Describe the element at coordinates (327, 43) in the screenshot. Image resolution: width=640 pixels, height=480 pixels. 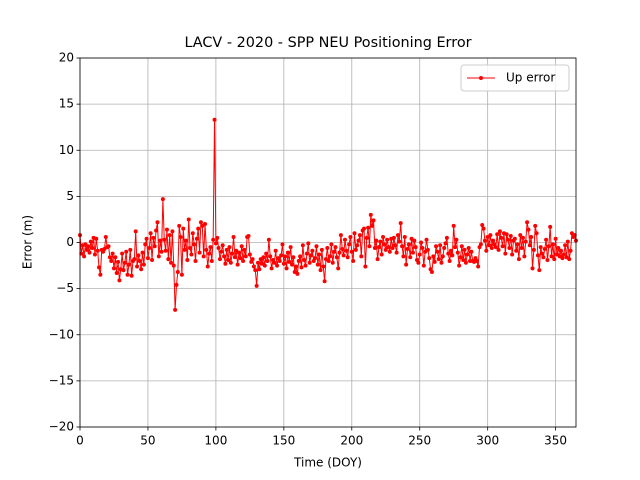
I see `chart-title: LACV - 2020 - SPP NEU Positioning Error` at that location.